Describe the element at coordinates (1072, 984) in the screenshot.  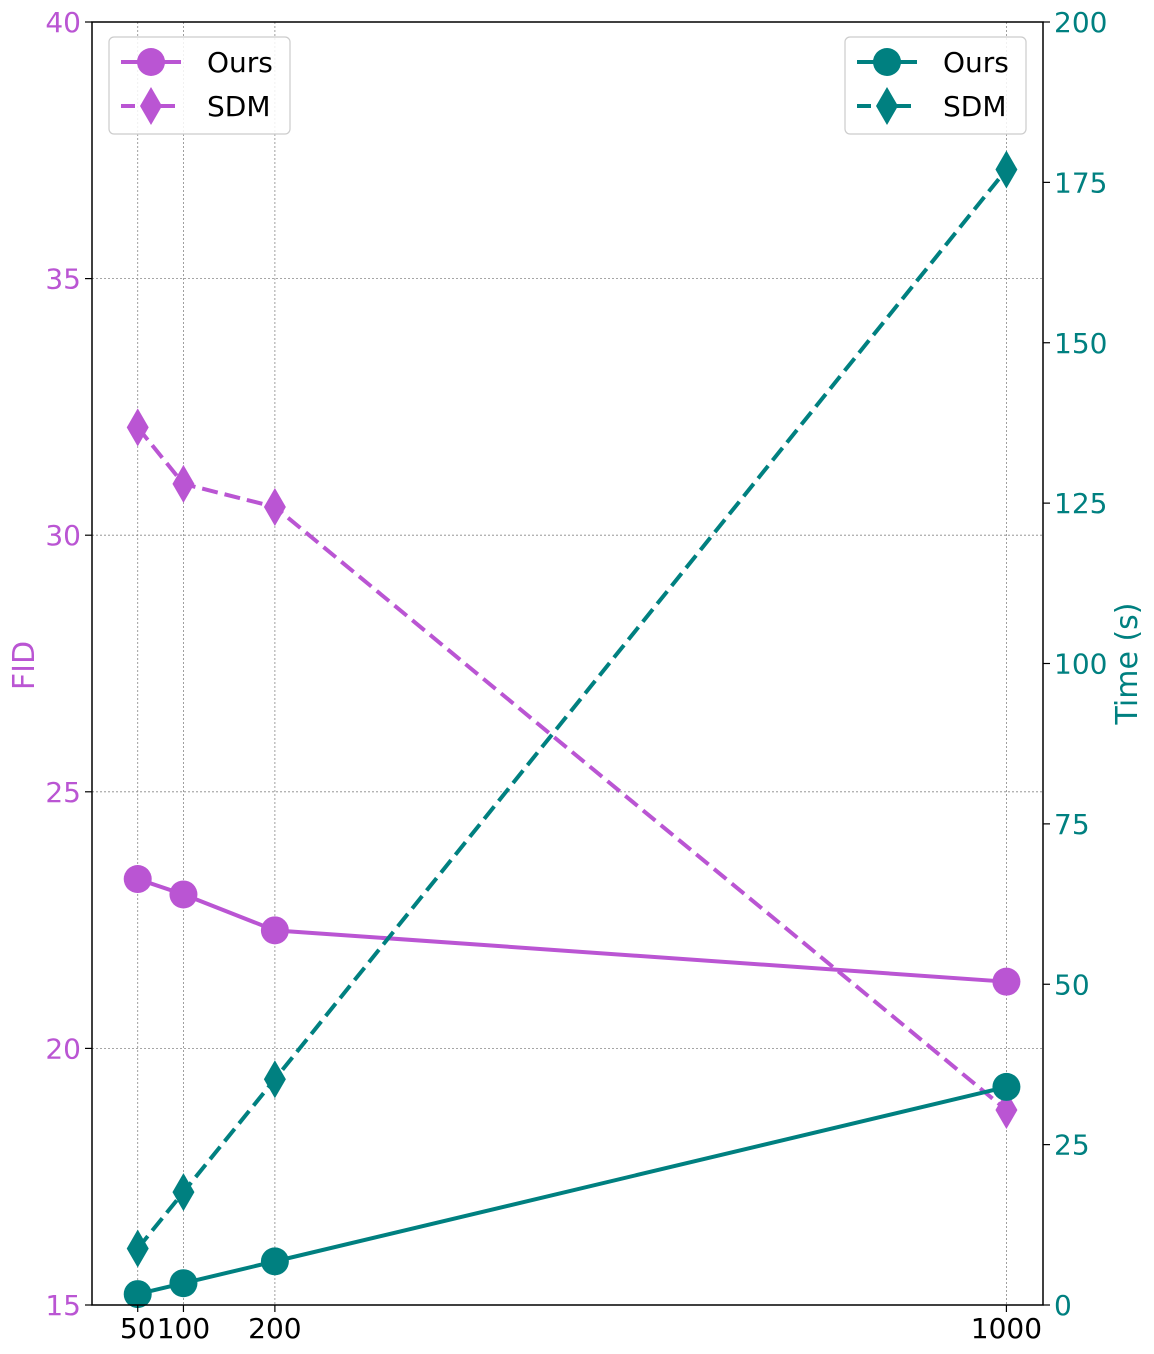
I see `right-tick-label: 50` at that location.